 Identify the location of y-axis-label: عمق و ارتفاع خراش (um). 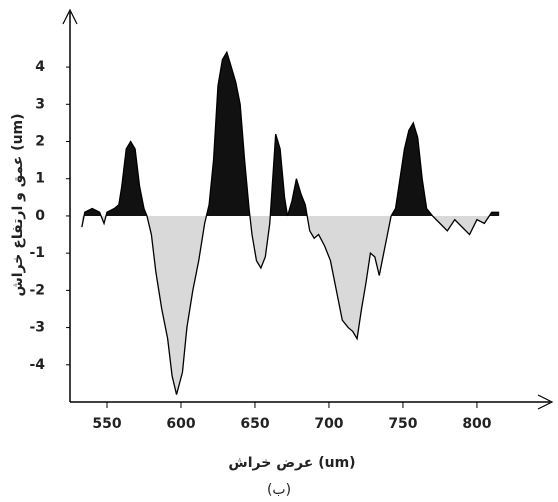
(18, 204).